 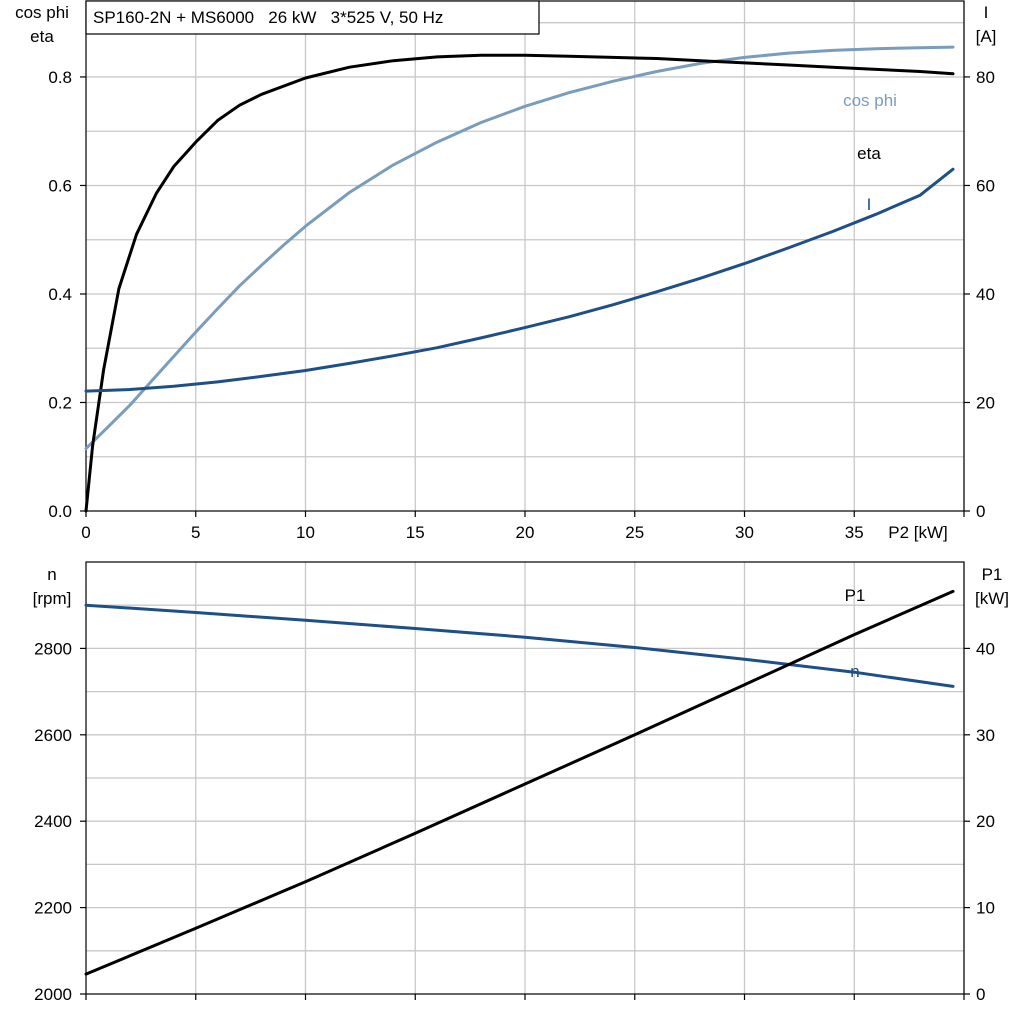 What do you see at coordinates (53, 994) in the screenshot?
I see `bottom-left-tick-label: 2000` at bounding box center [53, 994].